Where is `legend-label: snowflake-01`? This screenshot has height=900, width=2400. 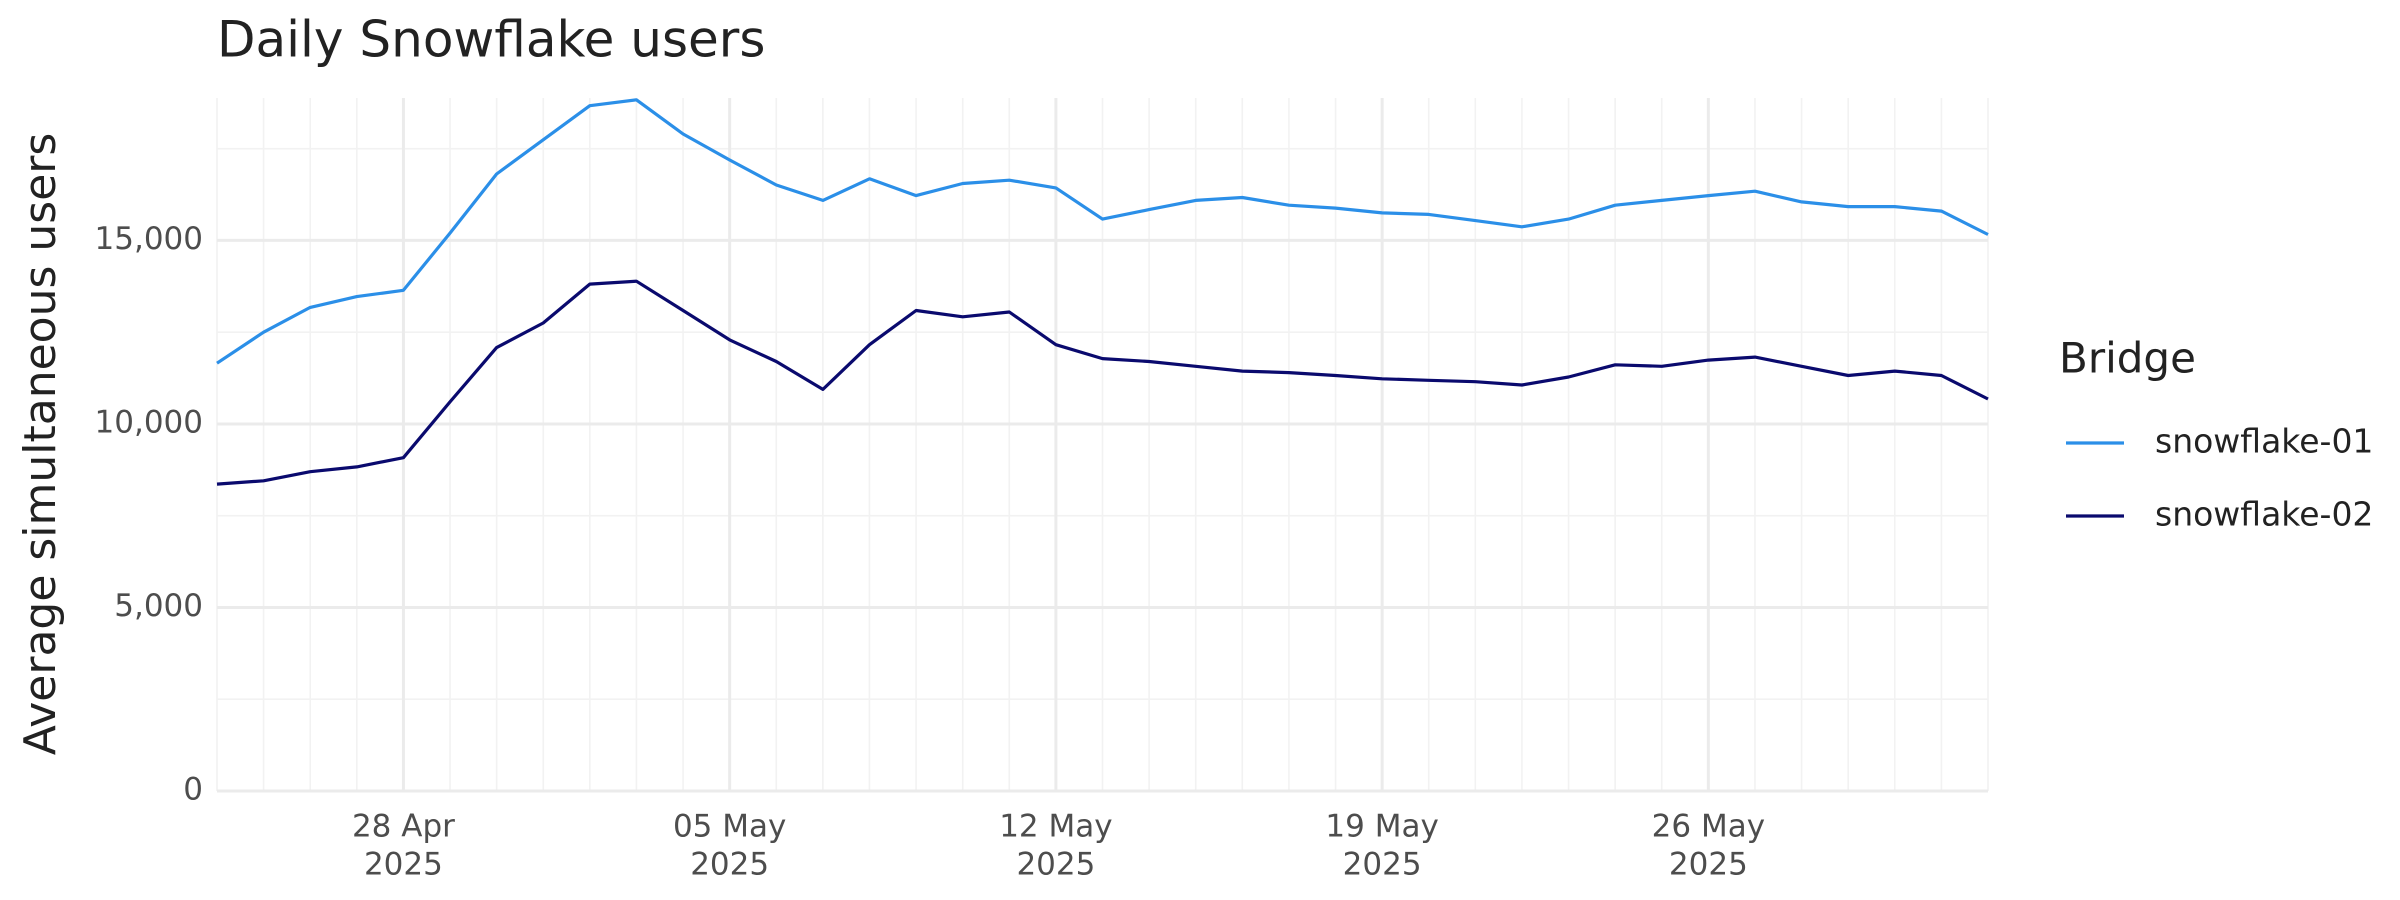 legend-label: snowflake-01 is located at coordinates (2264, 441).